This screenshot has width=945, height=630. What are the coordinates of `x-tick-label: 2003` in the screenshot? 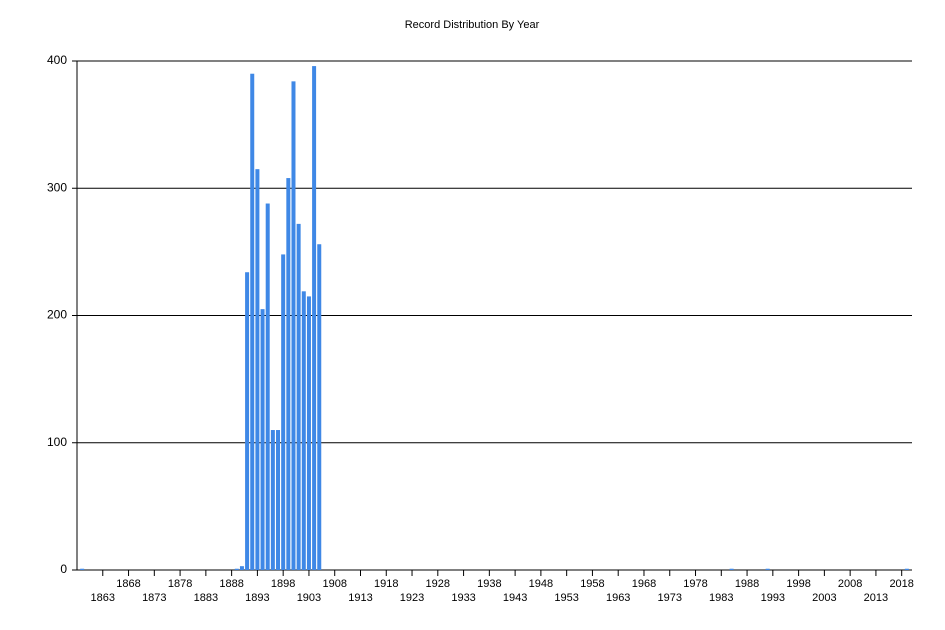 It's located at (824, 598).